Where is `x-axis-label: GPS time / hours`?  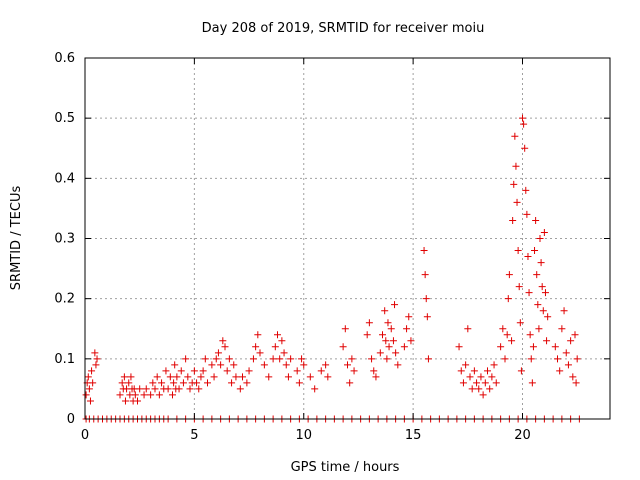
x-axis-label: GPS time / hours is located at coordinates (345, 467).